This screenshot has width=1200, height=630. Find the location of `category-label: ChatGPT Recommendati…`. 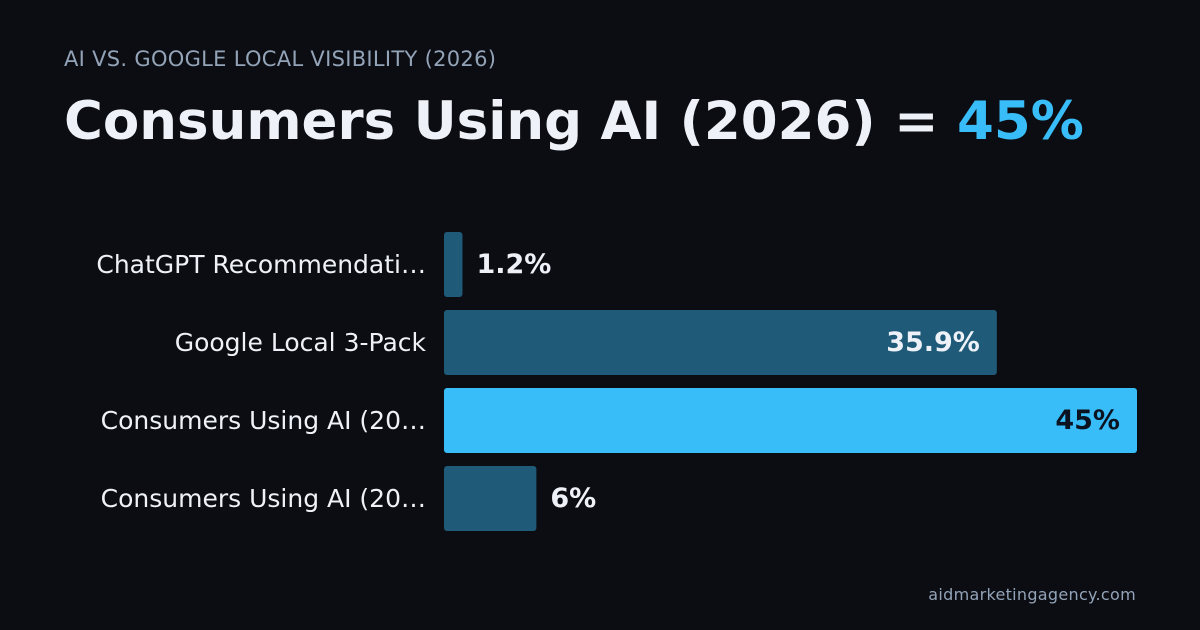

category-label: ChatGPT Recommendati… is located at coordinates (261, 264).